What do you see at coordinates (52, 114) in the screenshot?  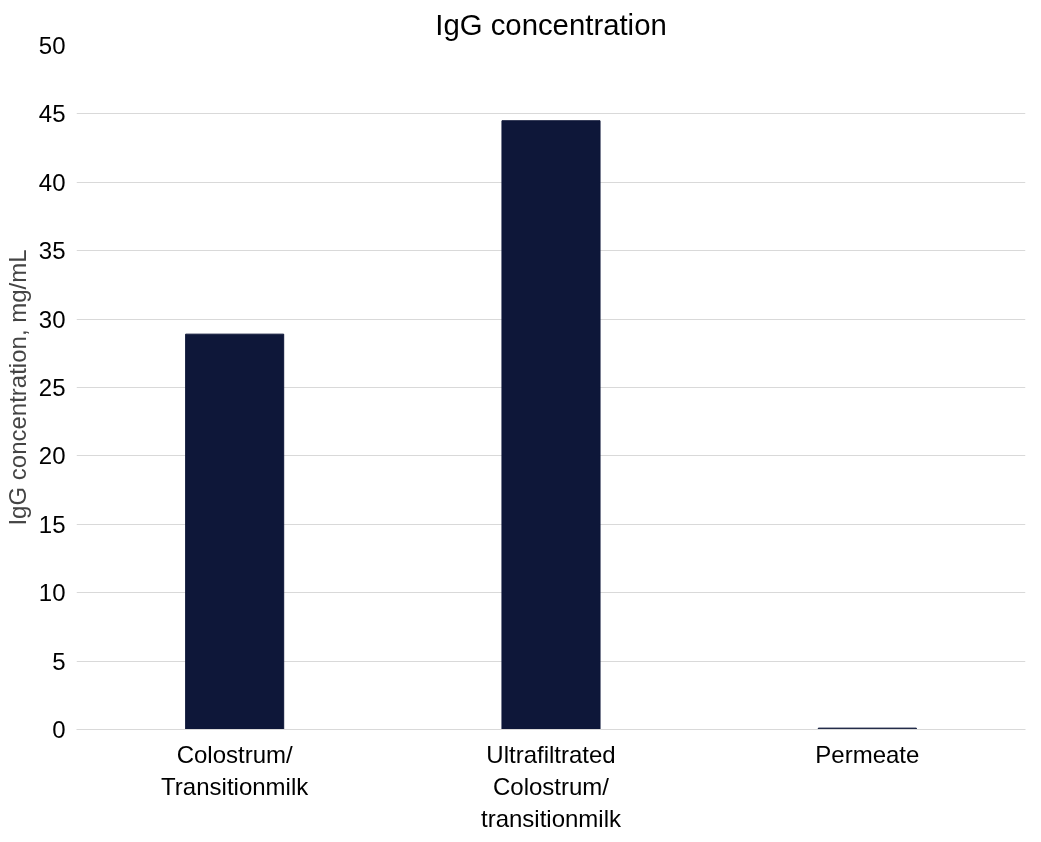 I see `y-tick-label: 45` at bounding box center [52, 114].